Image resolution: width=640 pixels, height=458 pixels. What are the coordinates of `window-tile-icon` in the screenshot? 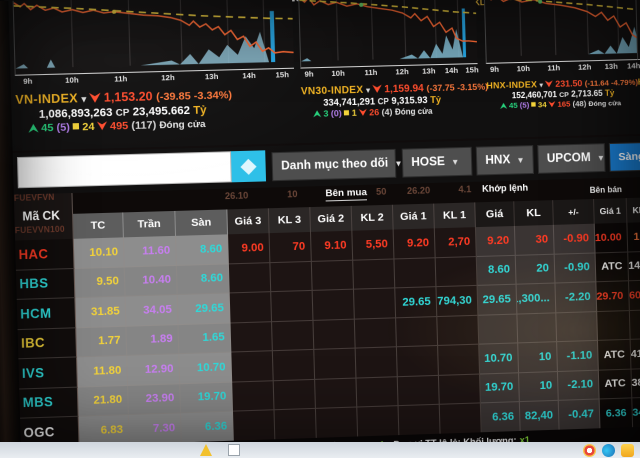 It's located at (234, 450).